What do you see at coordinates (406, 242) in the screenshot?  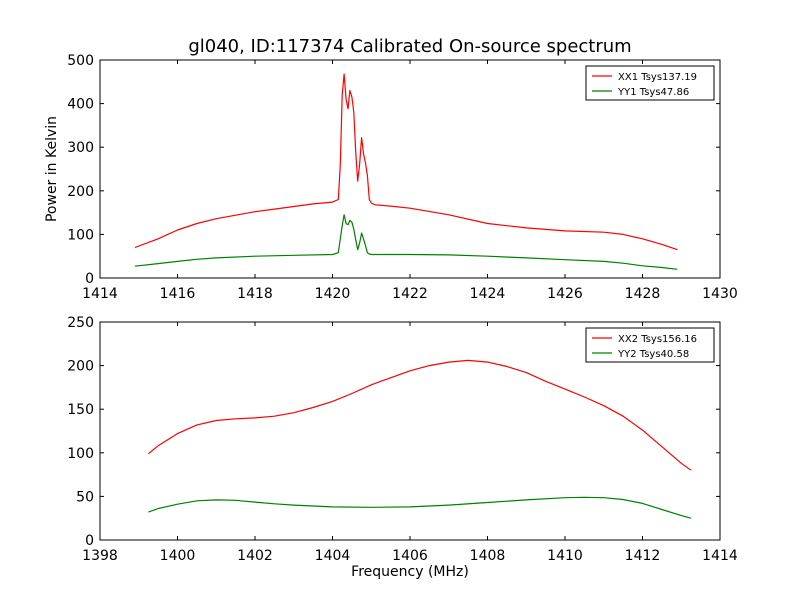 I see `top-series-line-yy` at bounding box center [406, 242].